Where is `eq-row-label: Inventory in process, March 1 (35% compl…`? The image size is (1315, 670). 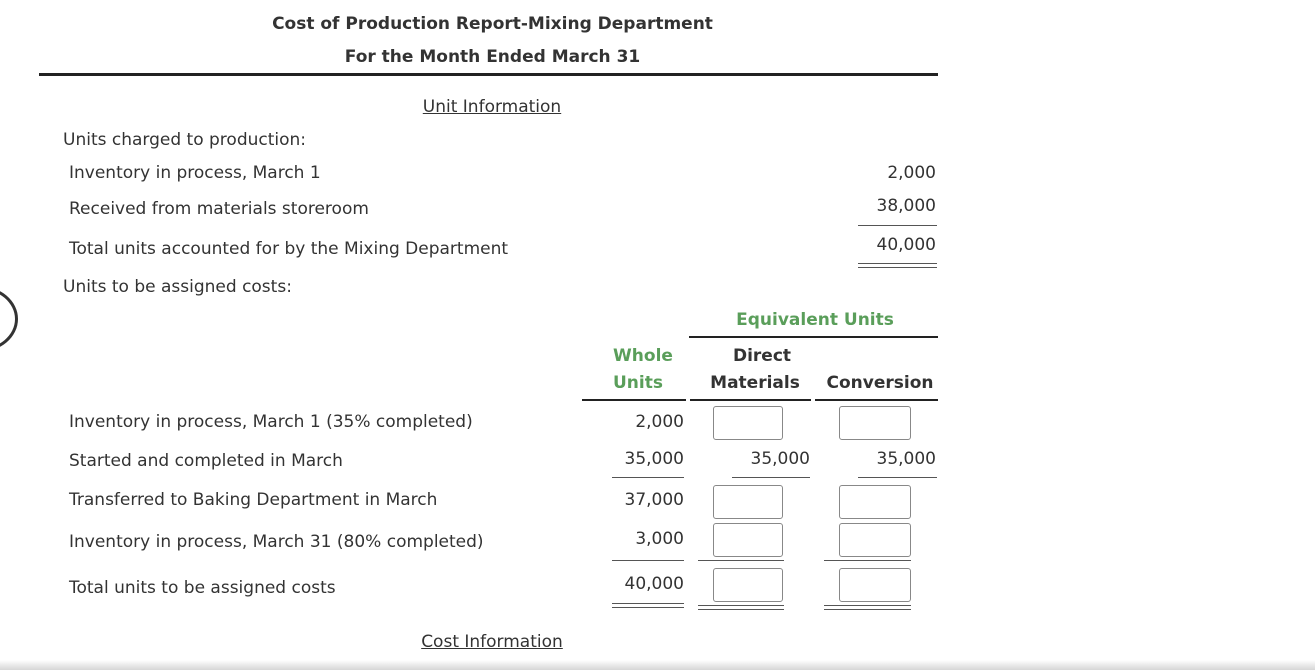
eq-row-label: Inventory in process, March 1 (35% compl… is located at coordinates (271, 422).